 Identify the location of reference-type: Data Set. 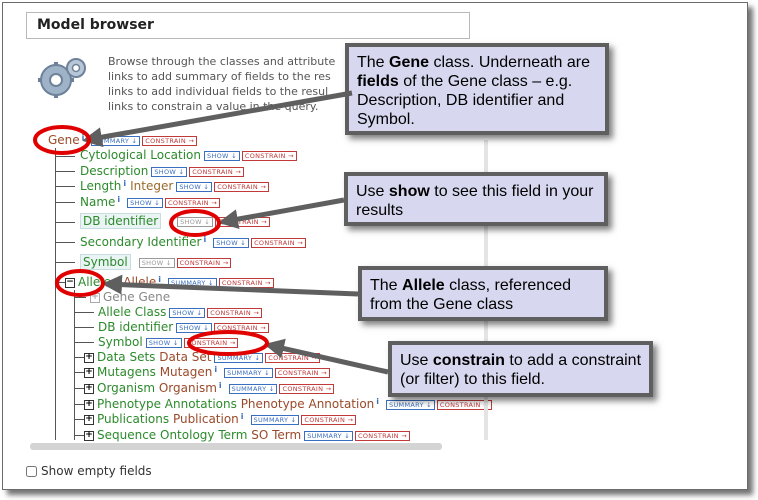
(185, 357).